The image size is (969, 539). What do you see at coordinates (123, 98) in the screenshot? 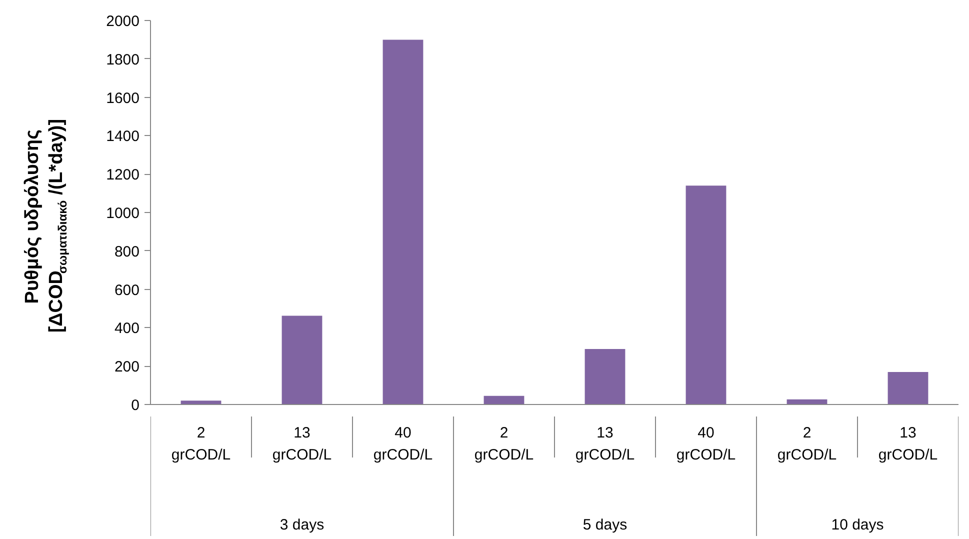
I see `y-tick-label: 1600` at bounding box center [123, 98].